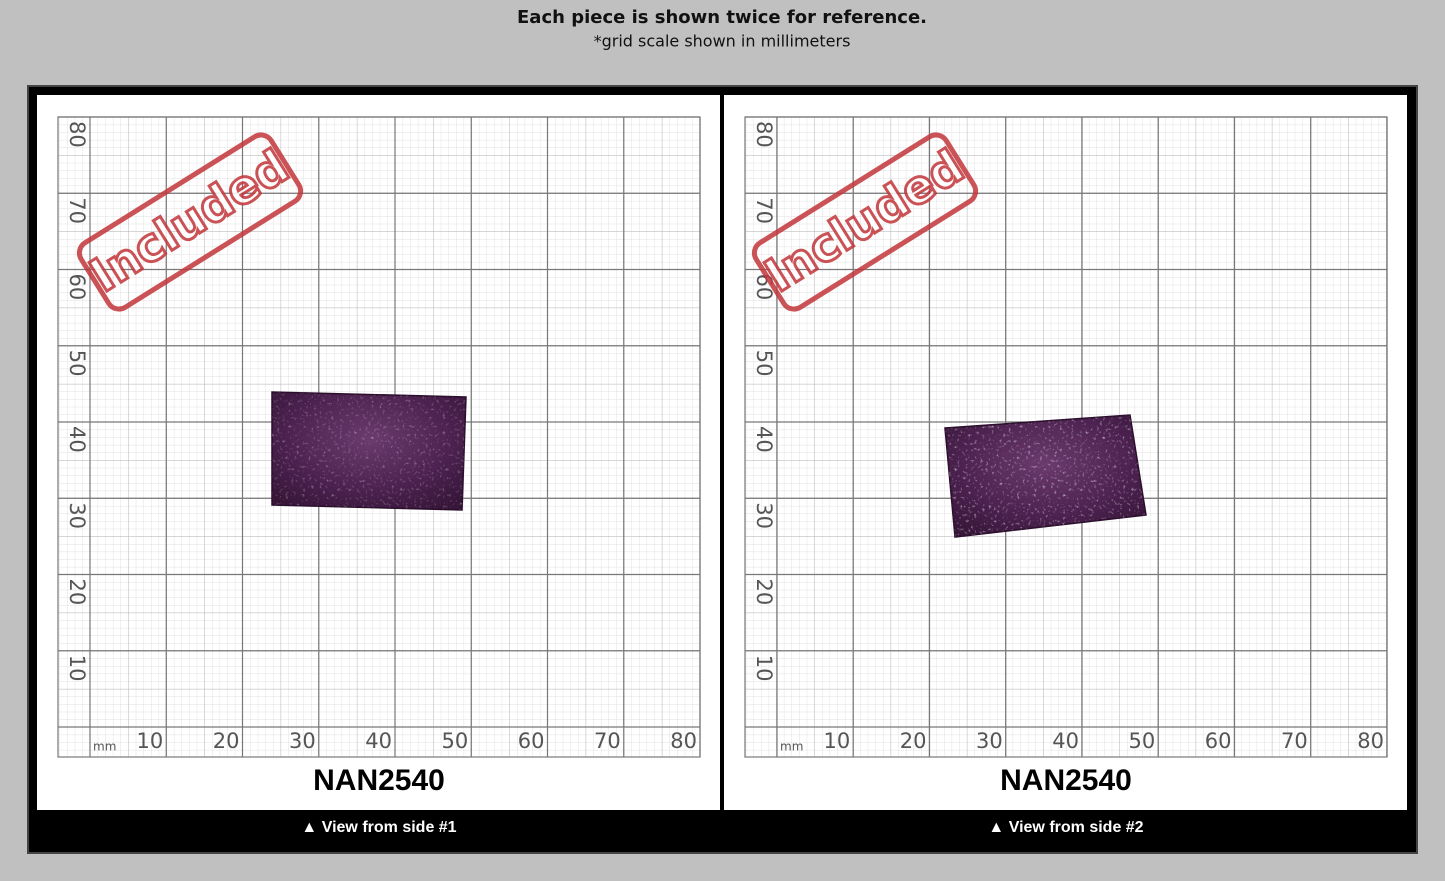 The image size is (1445, 881). What do you see at coordinates (378, 827) in the screenshot?
I see `caption: ▲ View from side #1` at bounding box center [378, 827].